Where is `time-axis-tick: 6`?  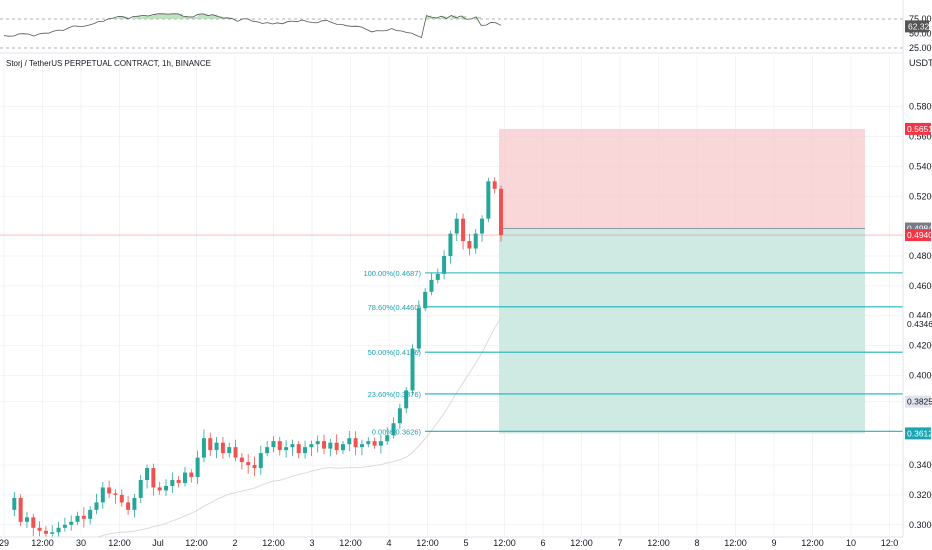
time-axis-tick: 6 is located at coordinates (542, 543).